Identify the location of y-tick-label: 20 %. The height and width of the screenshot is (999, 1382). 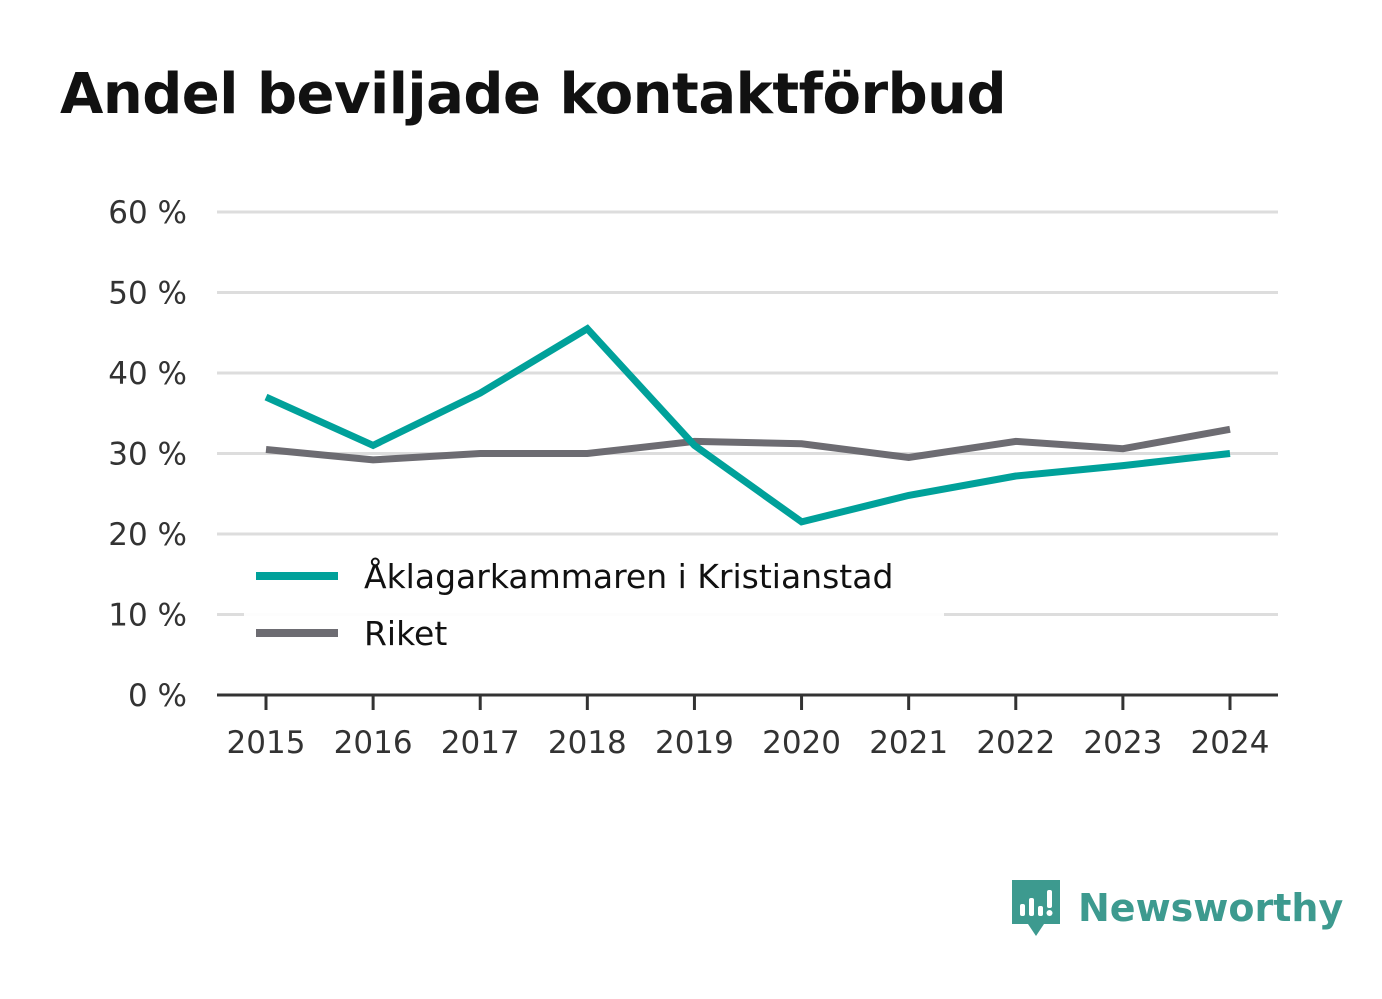
(147, 535).